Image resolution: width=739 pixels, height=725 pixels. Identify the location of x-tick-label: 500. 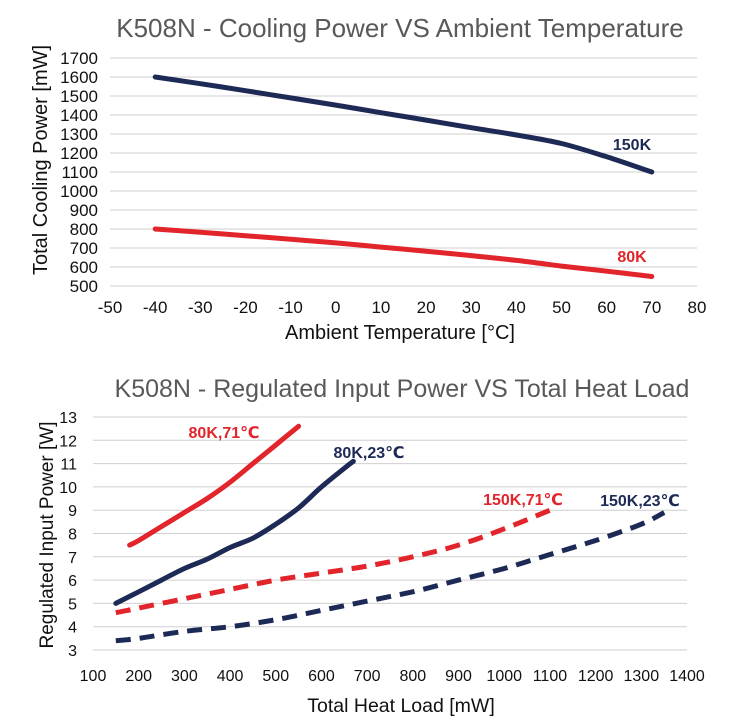
(275, 676).